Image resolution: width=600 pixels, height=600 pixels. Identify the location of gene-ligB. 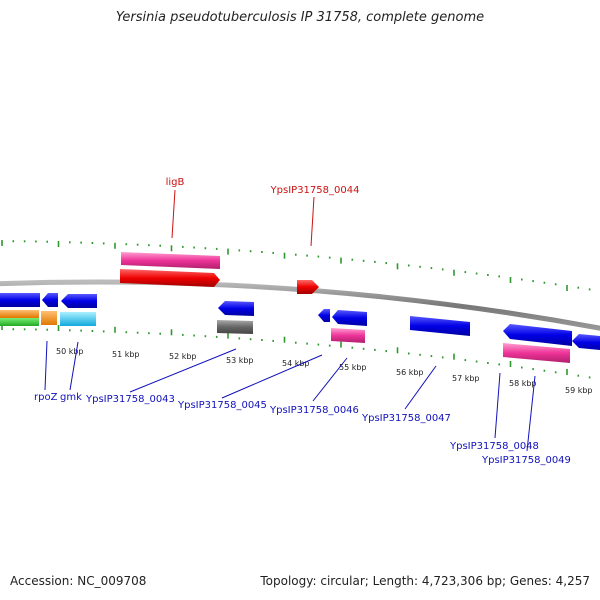
(170, 278).